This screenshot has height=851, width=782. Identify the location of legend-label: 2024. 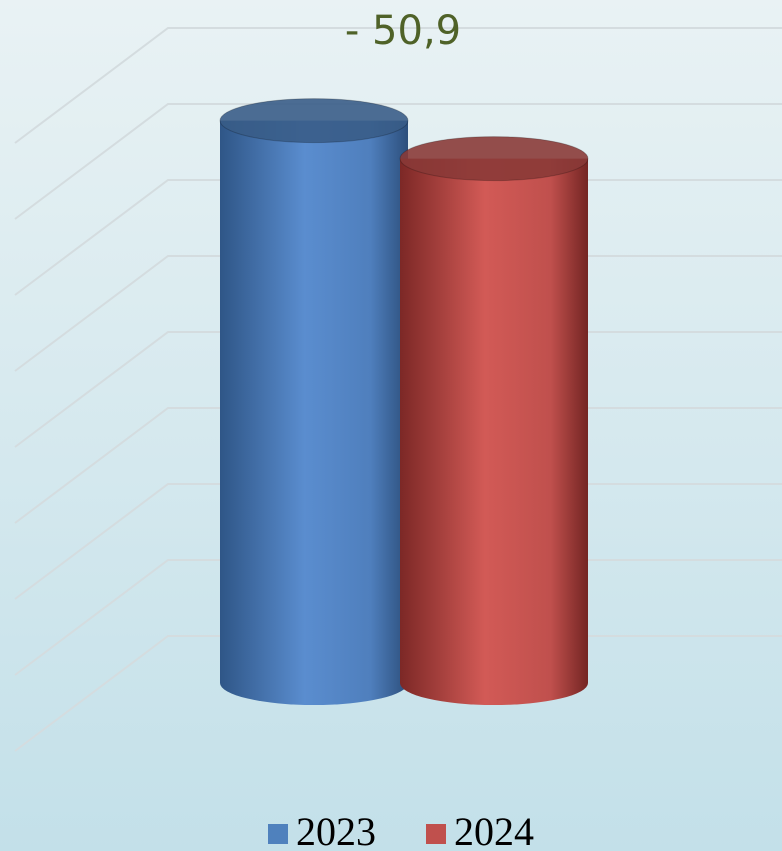
(494, 830).